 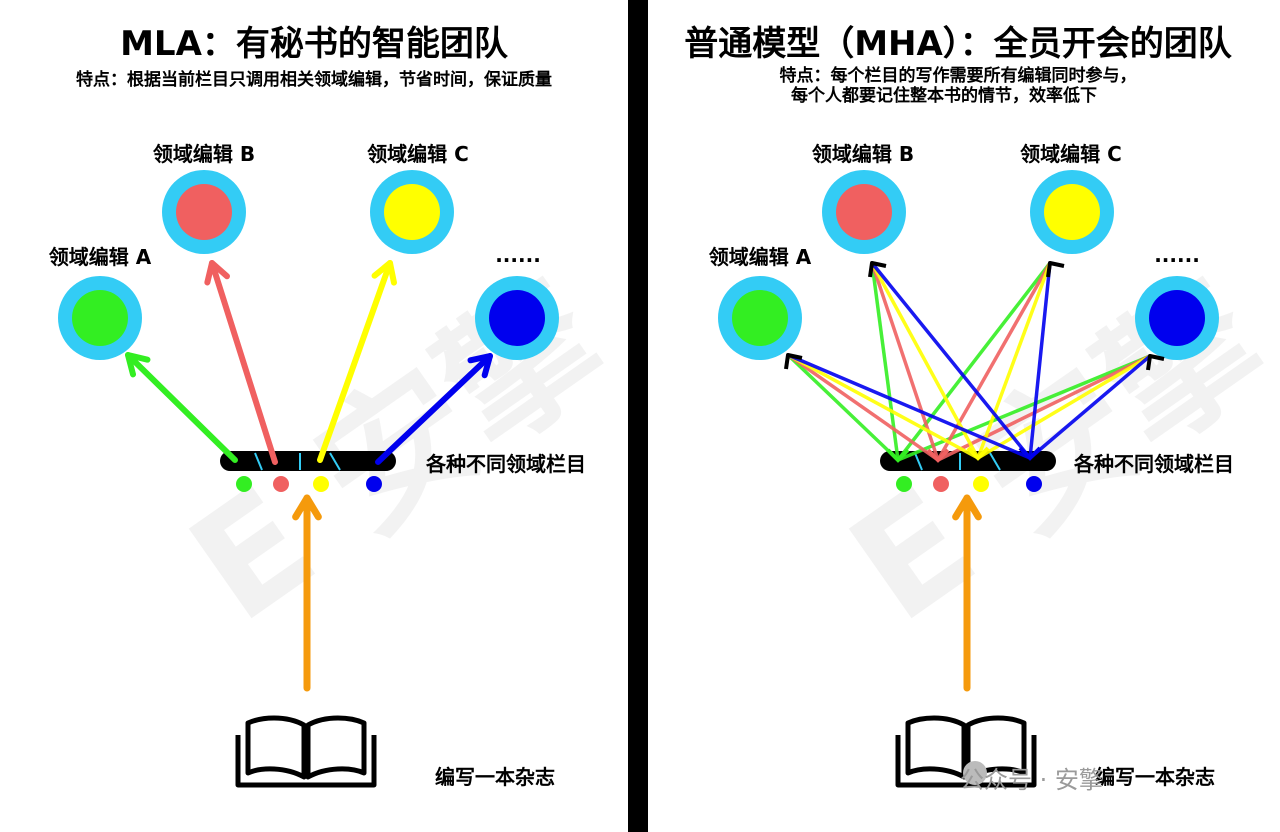 I want to click on right-subtitle-line2: 每个人都要记住整本书的情节，效率低下, so click(x=944, y=96).